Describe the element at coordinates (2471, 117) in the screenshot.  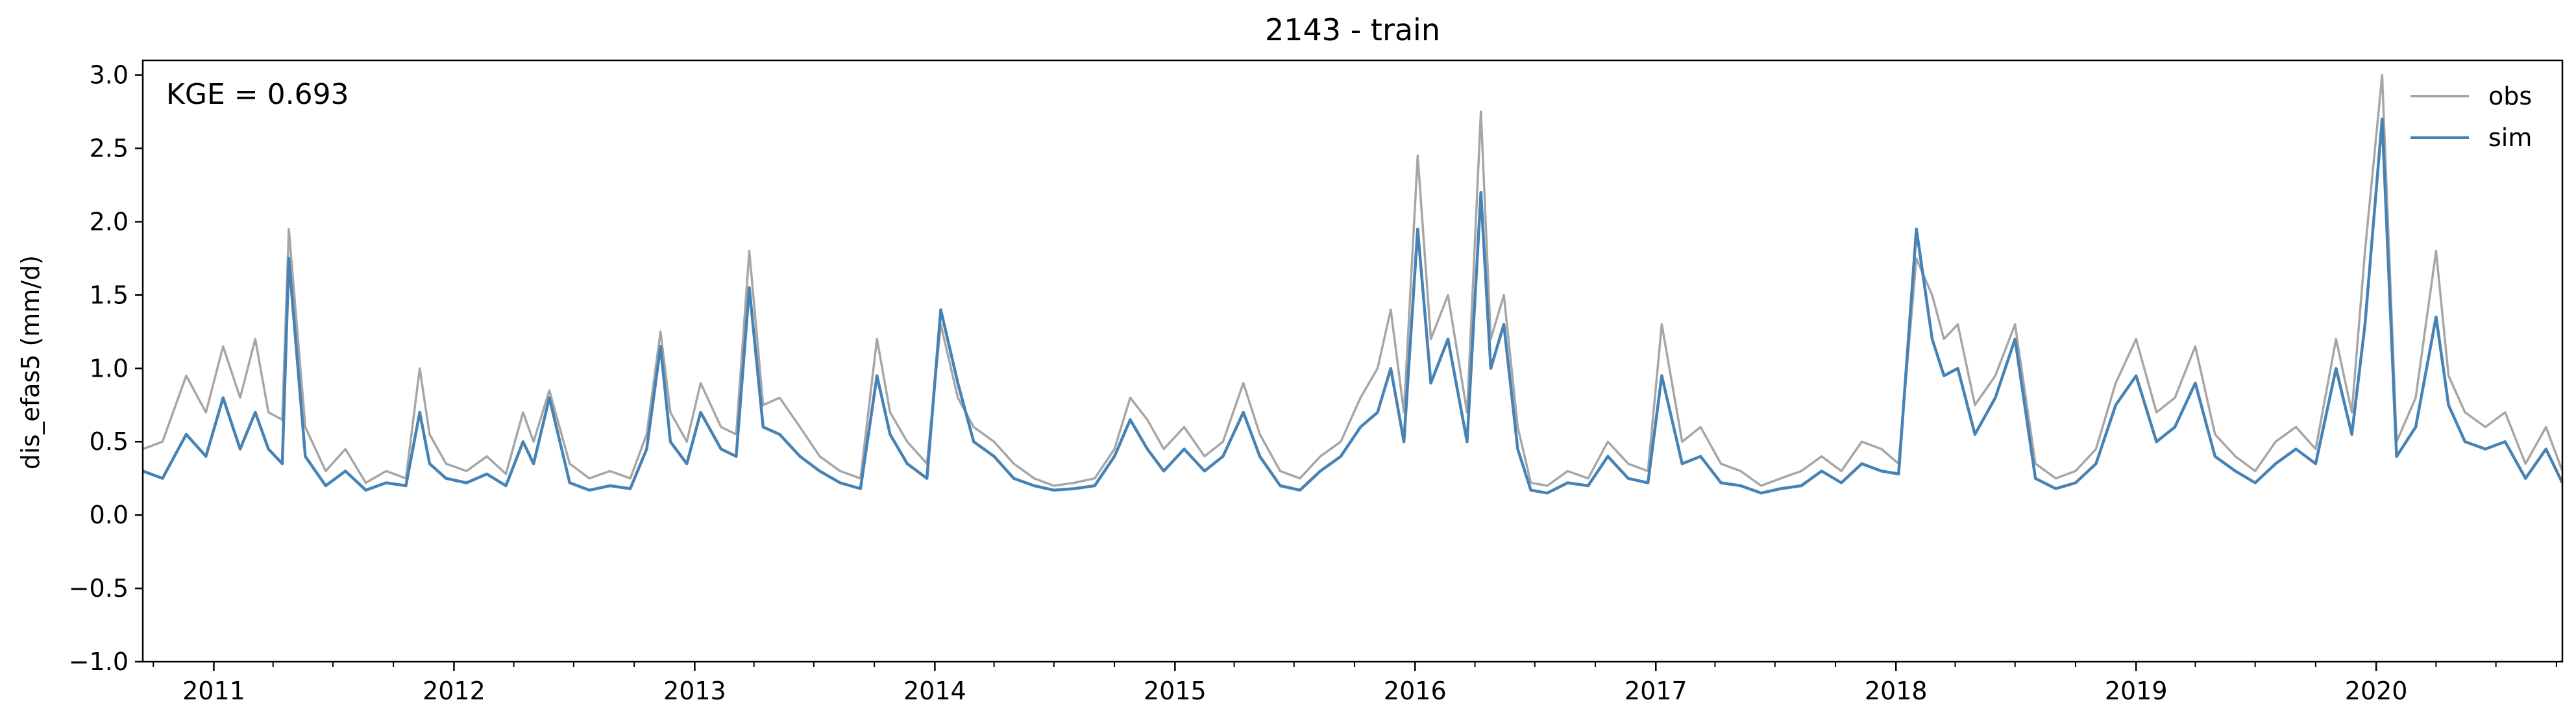
I see `legend: obs sim` at that location.